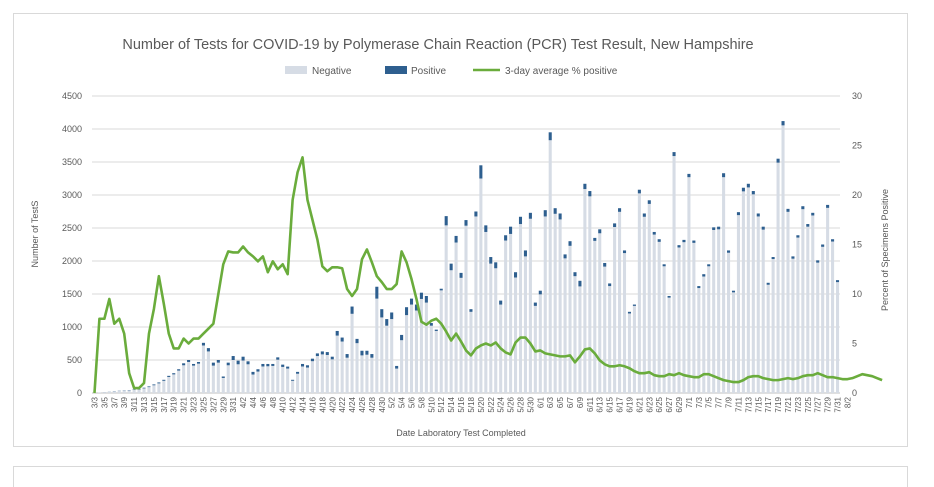 The height and width of the screenshot is (487, 934). What do you see at coordinates (854, 393) in the screenshot?
I see `y2-tick-label: 0` at bounding box center [854, 393].